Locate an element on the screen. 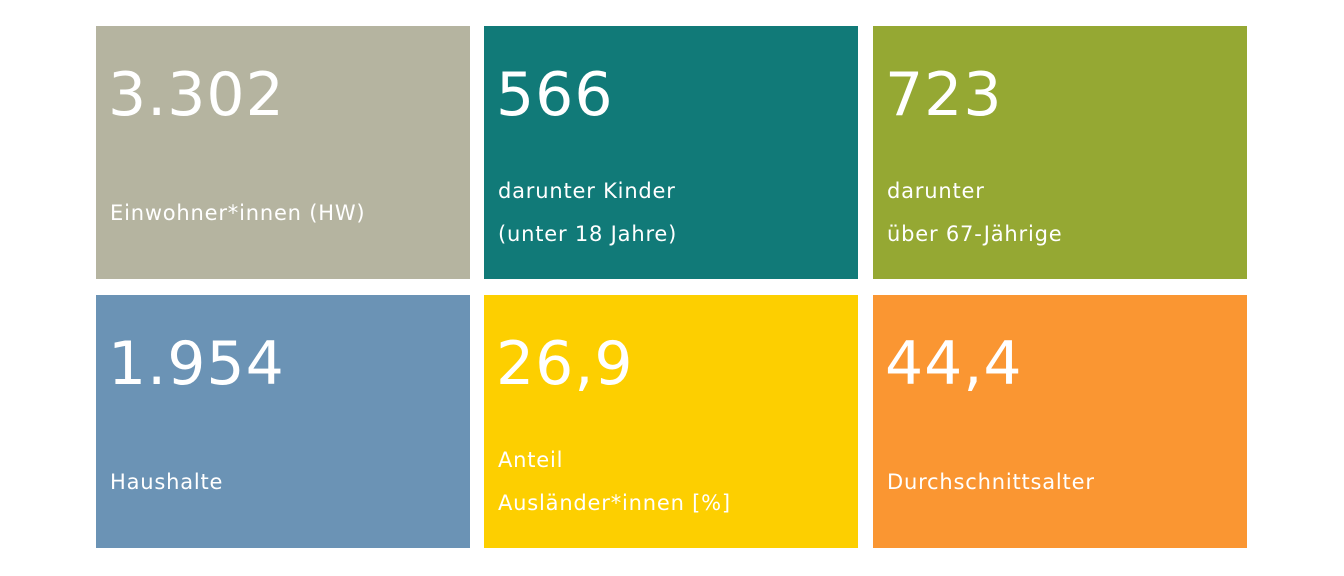  stat-value: 566 is located at coordinates (555, 95).